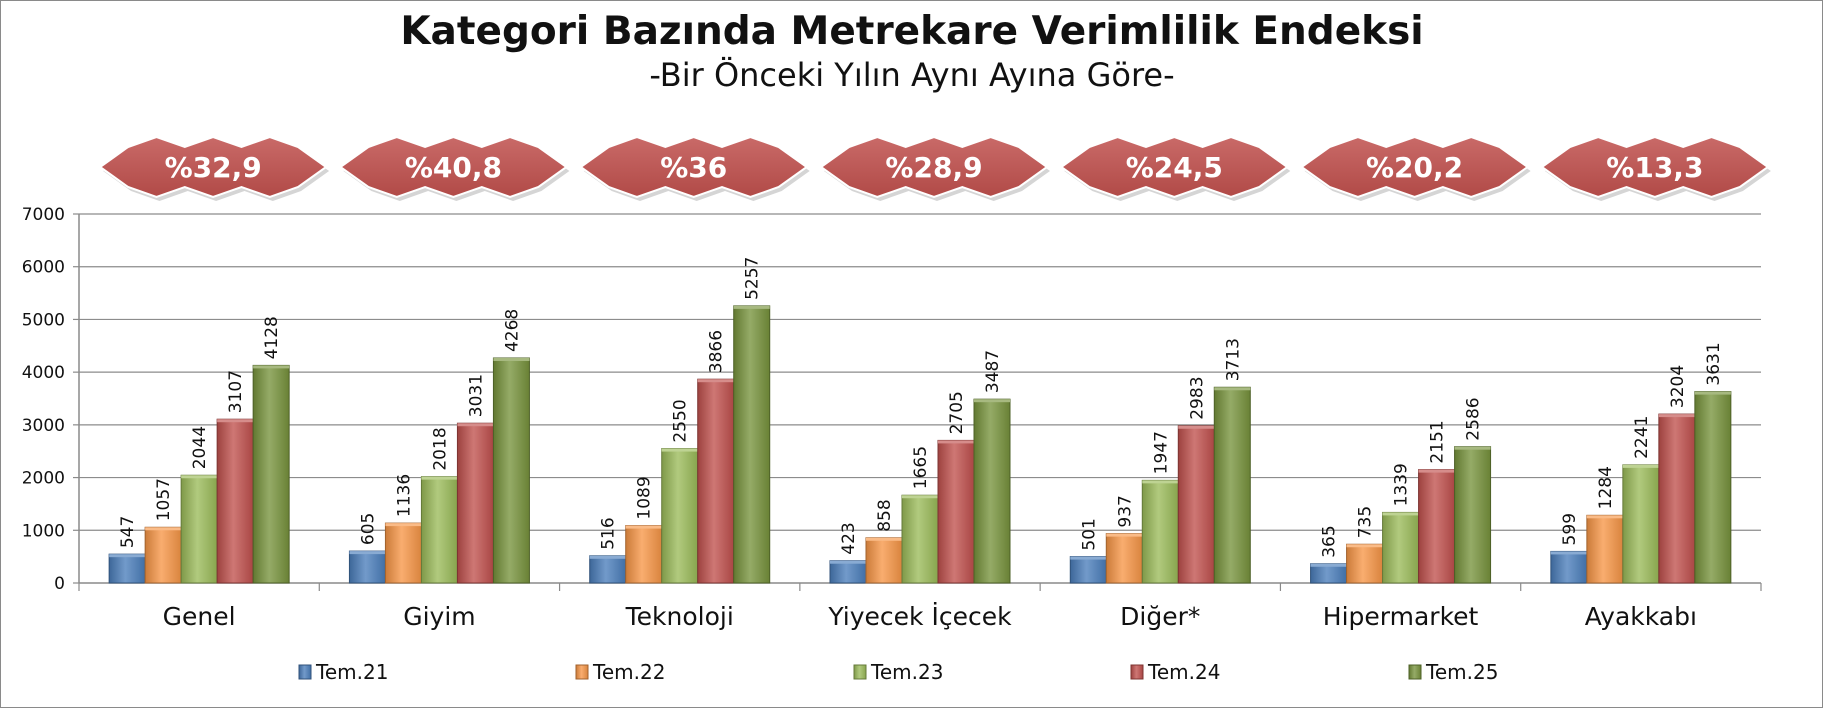  What do you see at coordinates (128, 532) in the screenshot?
I see `data-label: 547` at bounding box center [128, 532].